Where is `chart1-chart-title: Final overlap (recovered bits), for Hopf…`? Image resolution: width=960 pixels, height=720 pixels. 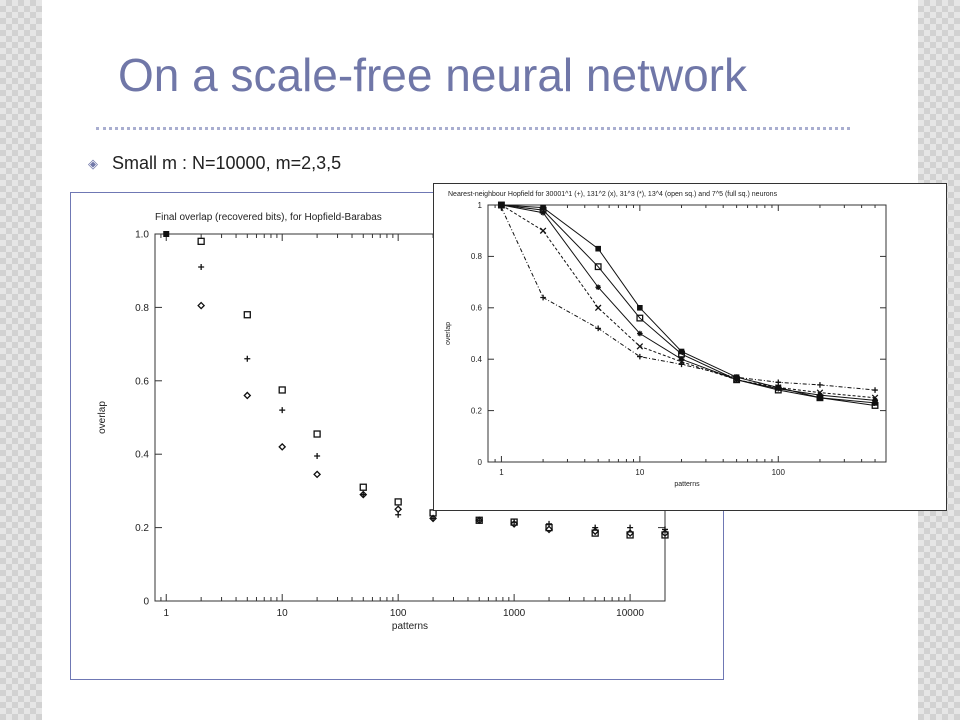 chart1-chart-title: Final overlap (recovered bits), for Hopf… is located at coordinates (268, 217).